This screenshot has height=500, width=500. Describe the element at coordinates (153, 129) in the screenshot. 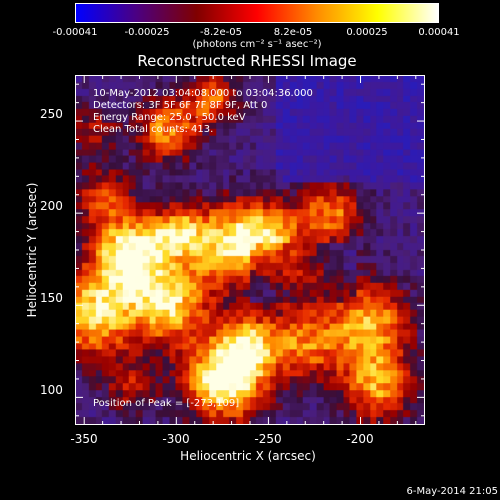

I see `info-method: Clean Total counts: 413.` at that location.